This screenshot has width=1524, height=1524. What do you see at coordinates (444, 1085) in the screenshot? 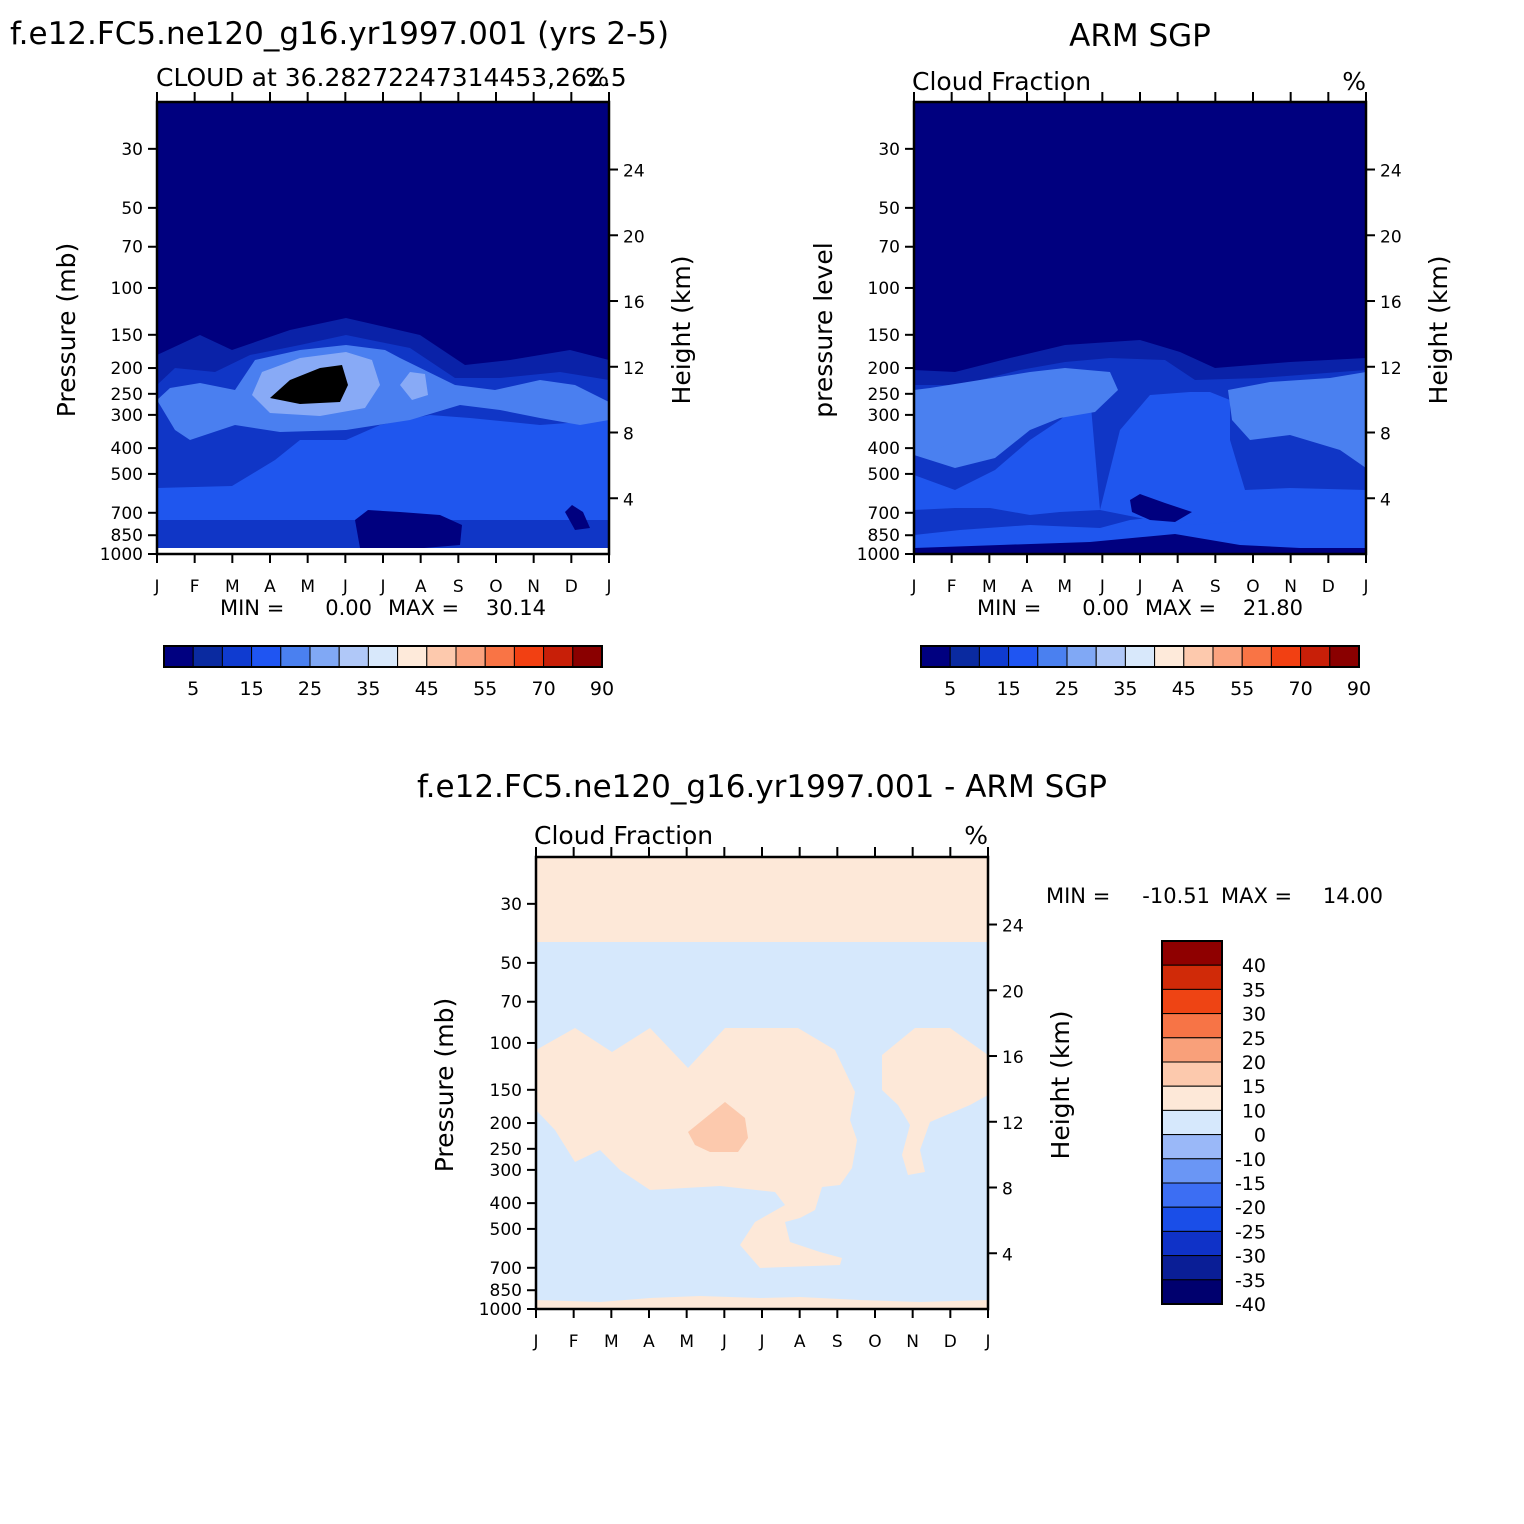
I see `diff-y-label: Pressure (mb)` at bounding box center [444, 1085].